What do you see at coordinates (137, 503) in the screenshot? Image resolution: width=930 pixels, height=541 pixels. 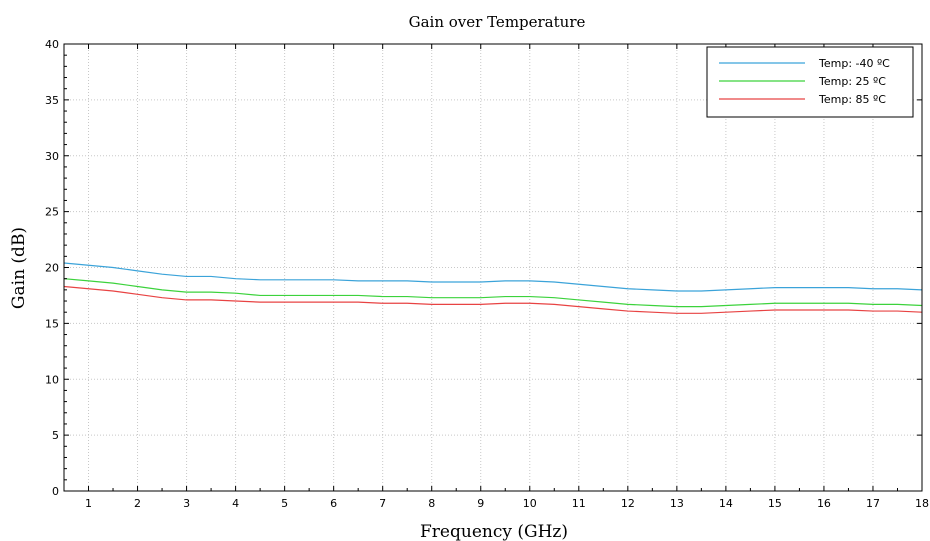 I see `x-tick-label: 2` at bounding box center [137, 503].